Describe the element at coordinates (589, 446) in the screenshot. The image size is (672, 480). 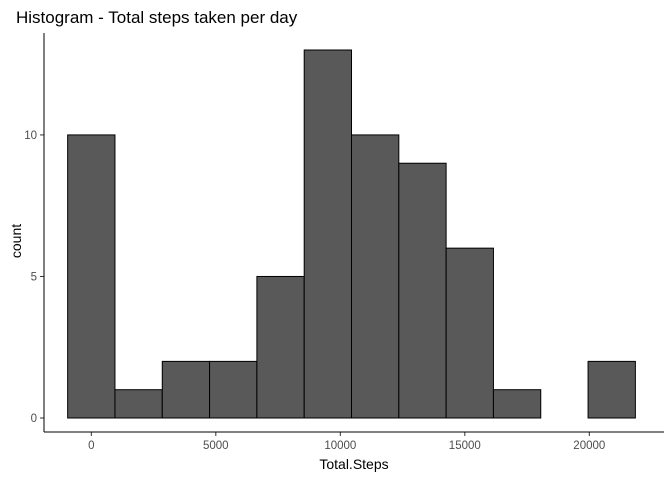
I see `x-tick-label-4: 20000` at that location.